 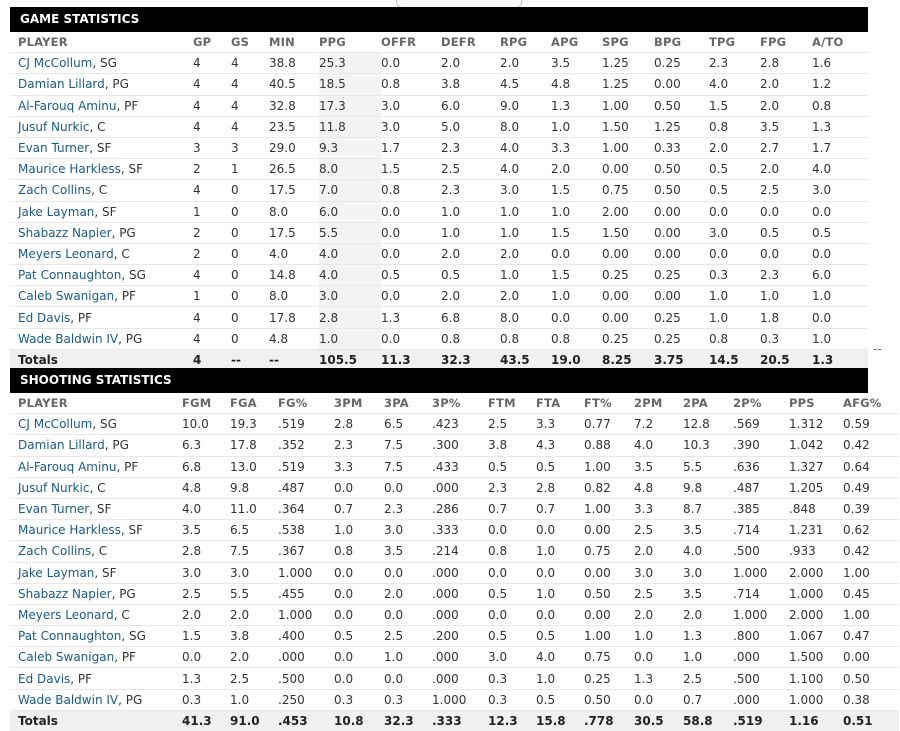 I want to click on stat-cell-3pm: 0.0, so click(x=359, y=594).